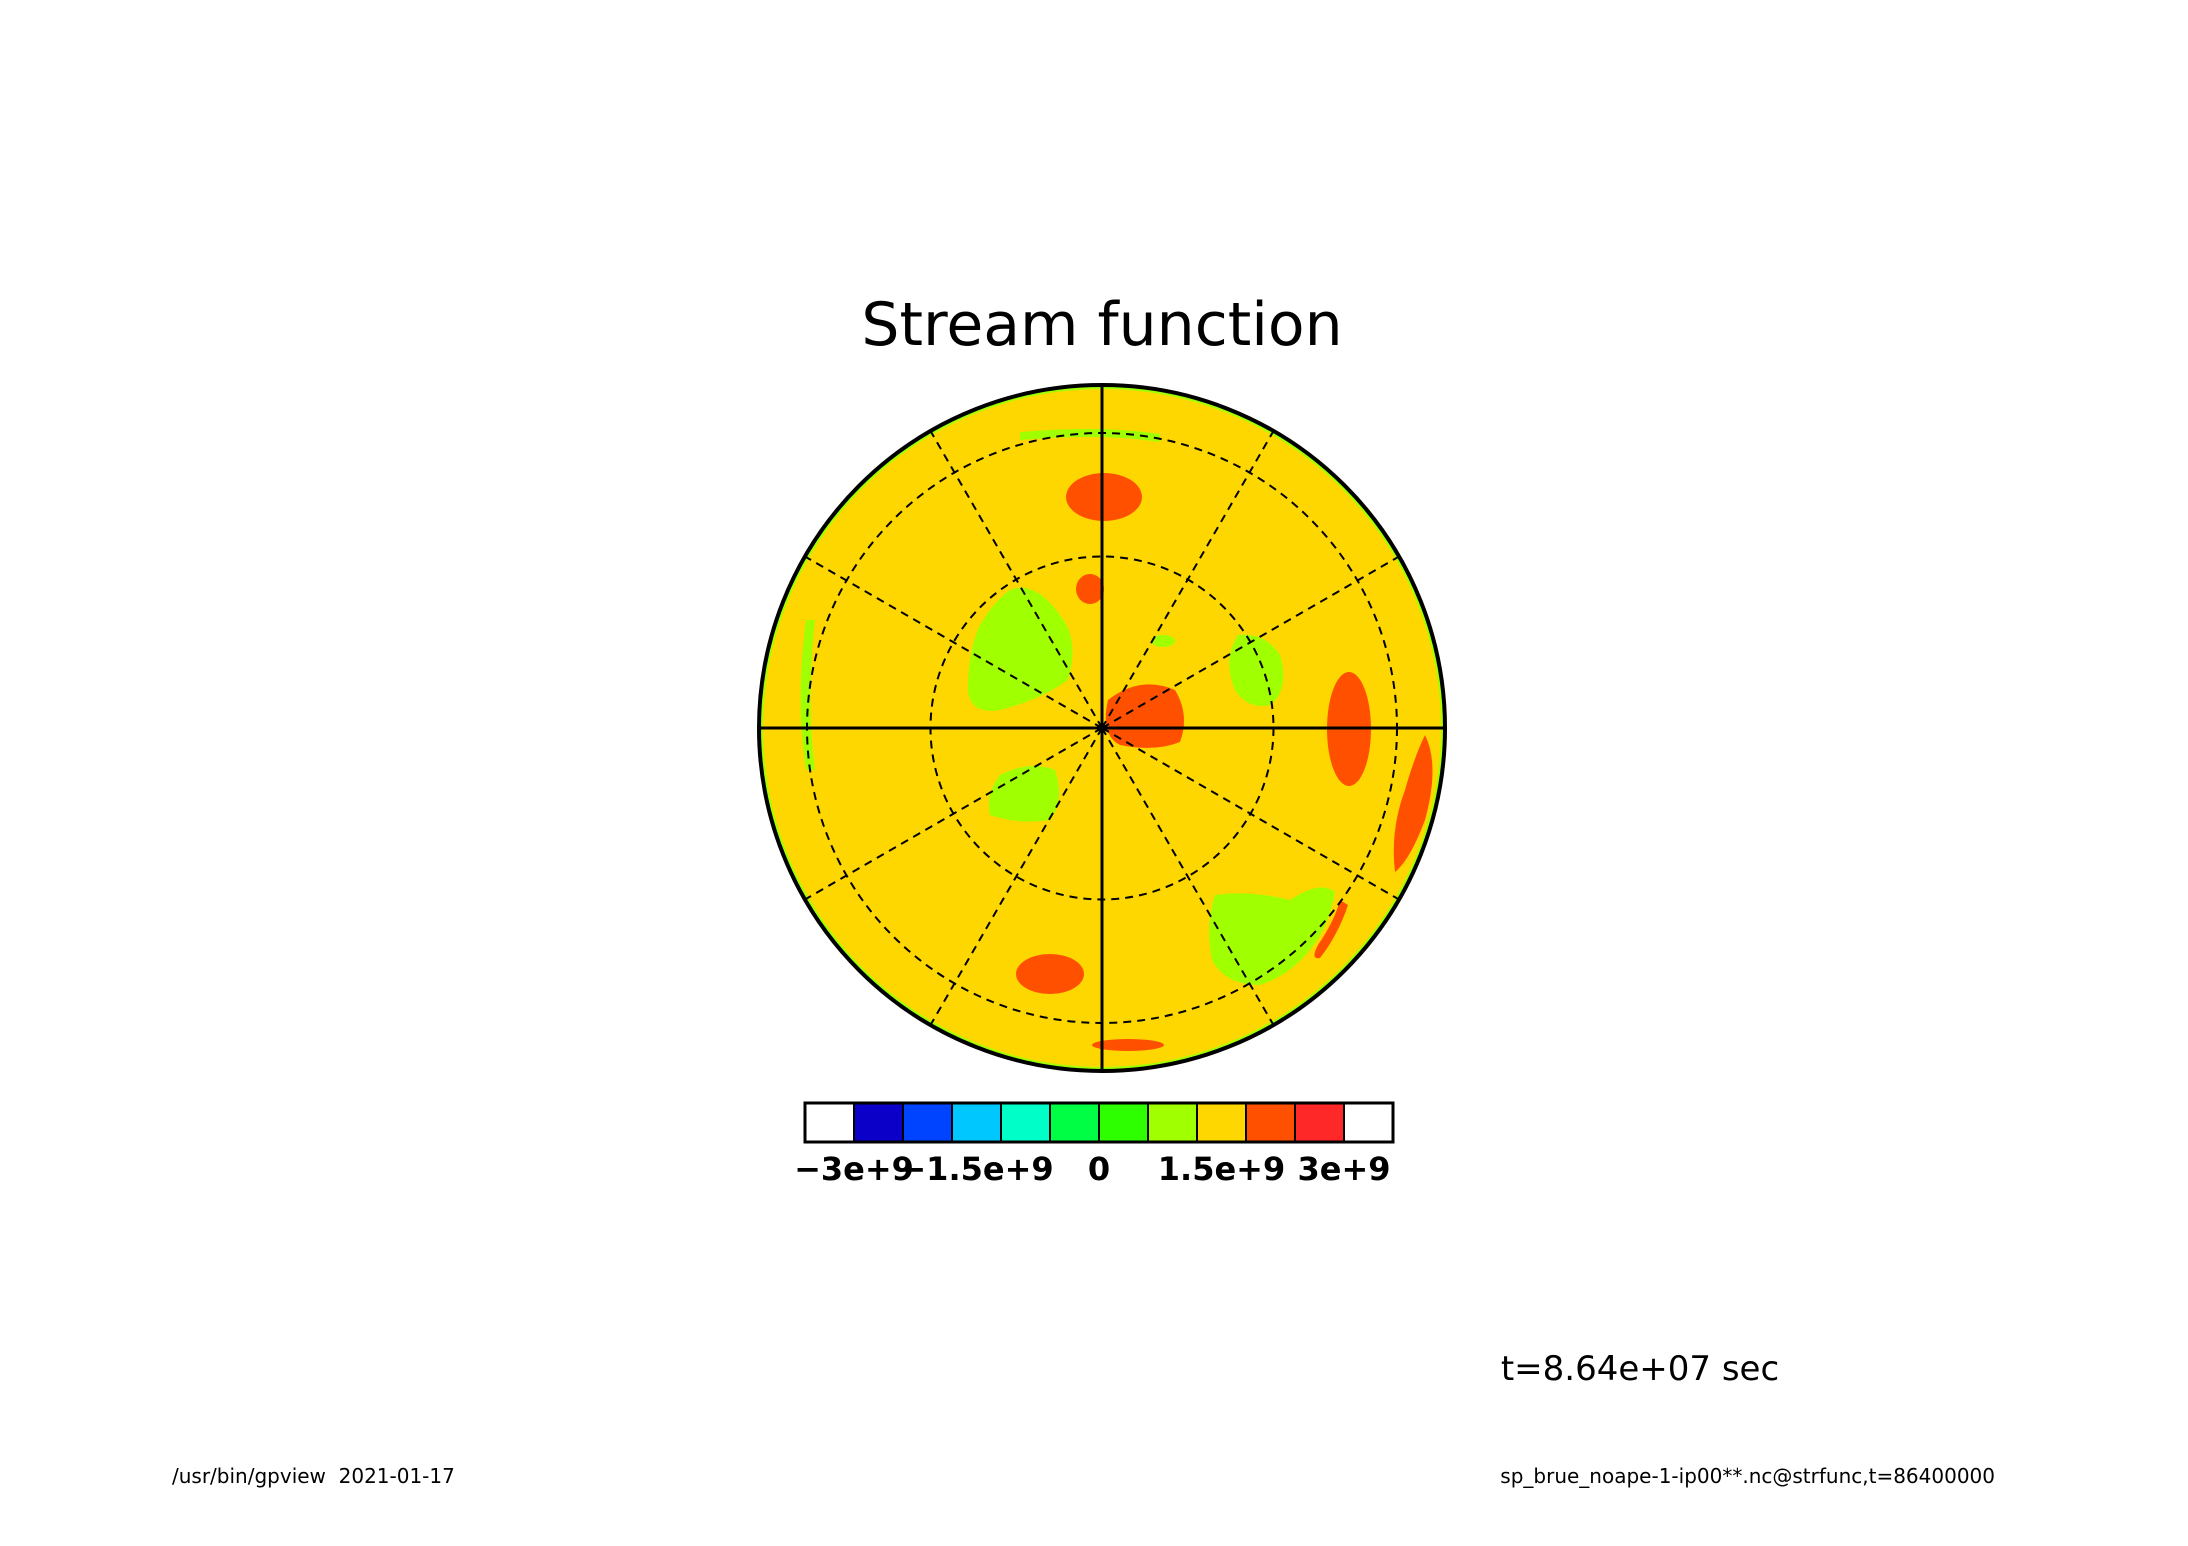 The height and width of the screenshot is (1546, 2188). I want to click on colorbar-frame, so click(1099, 1122).